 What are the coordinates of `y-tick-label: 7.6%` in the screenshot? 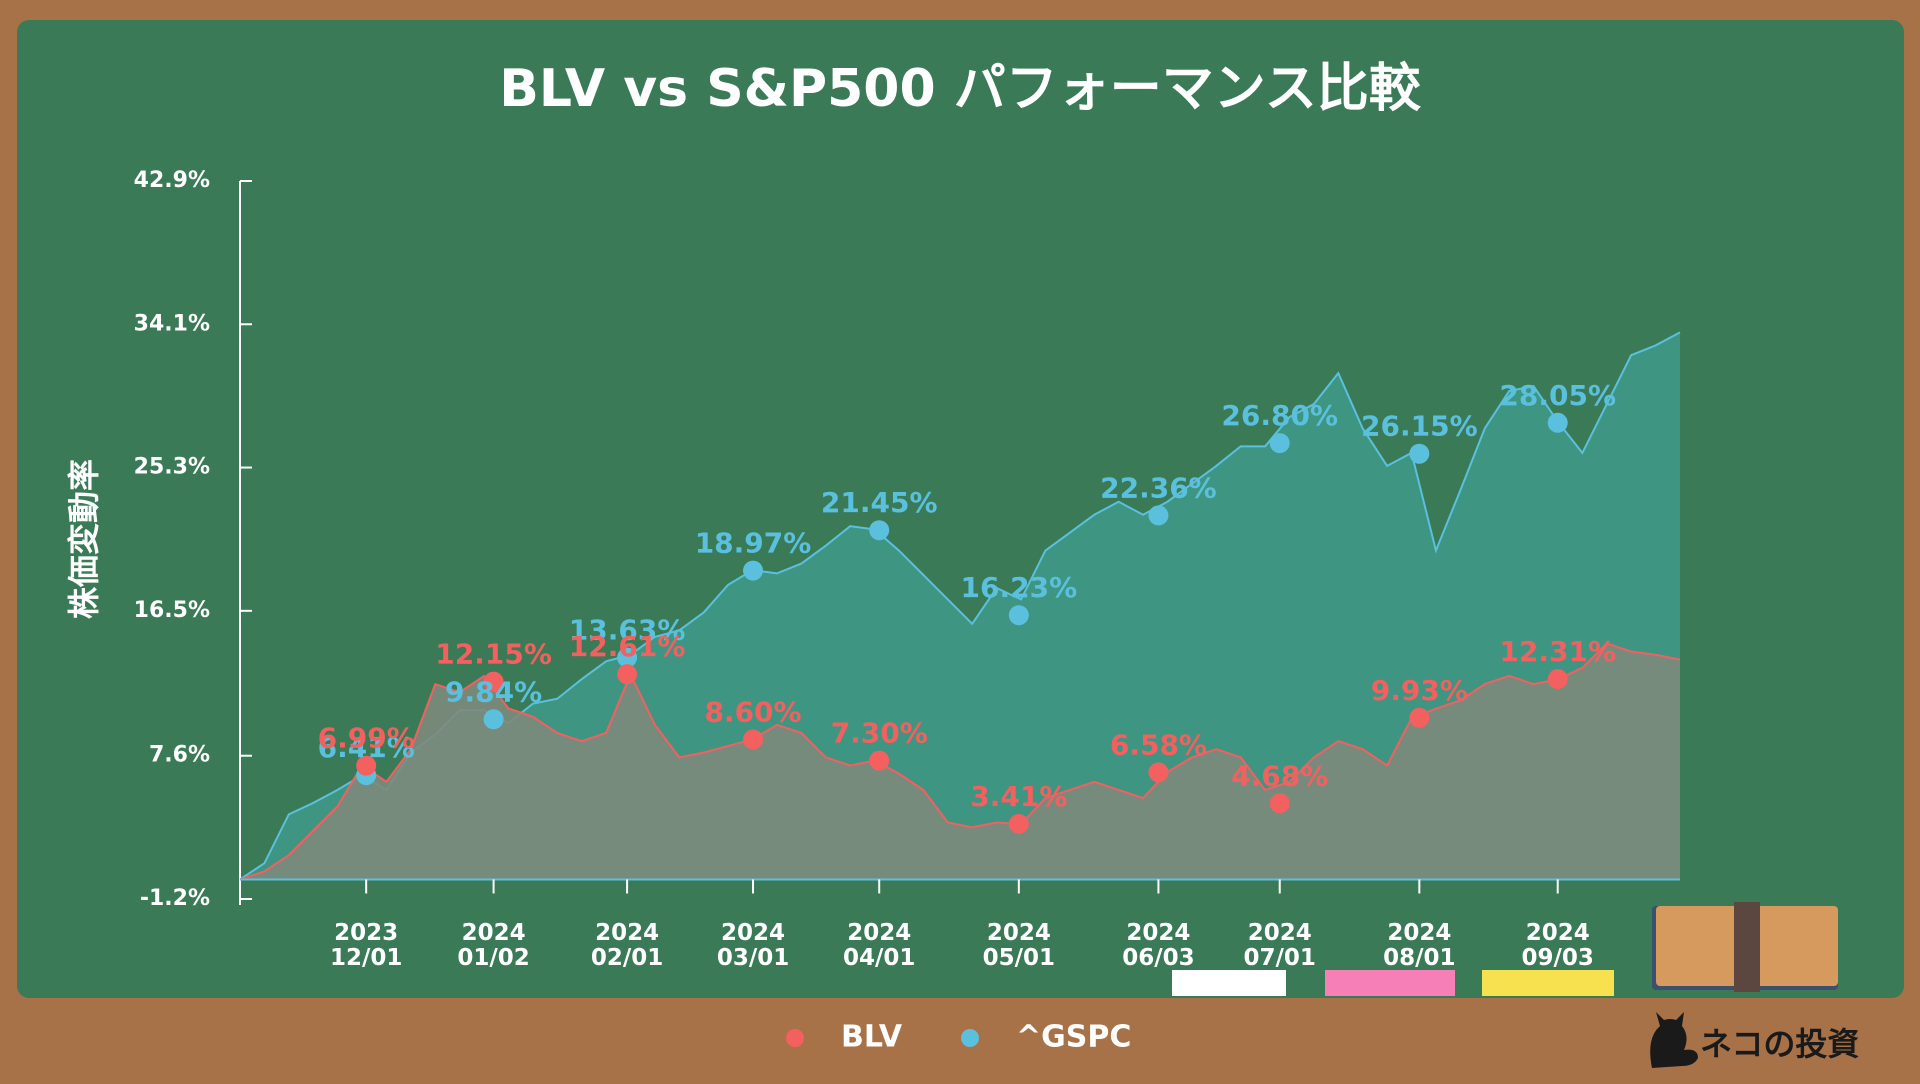 It's located at (179, 755).